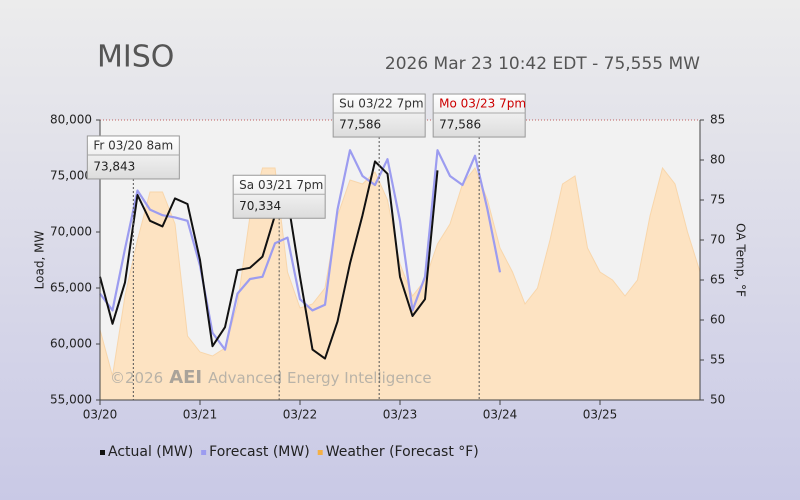 This screenshot has width=800, height=500. Describe the element at coordinates (741, 260) in the screenshot. I see `y2-axis-label: OA Temp, °F` at that location.